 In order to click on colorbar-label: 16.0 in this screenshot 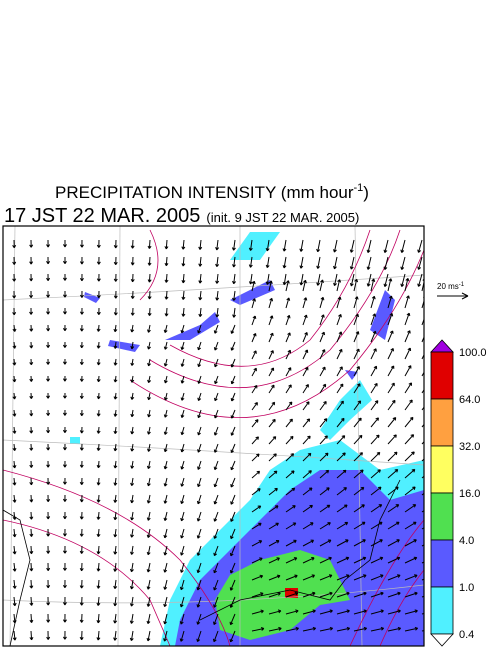, I will do `click(469, 494)`.